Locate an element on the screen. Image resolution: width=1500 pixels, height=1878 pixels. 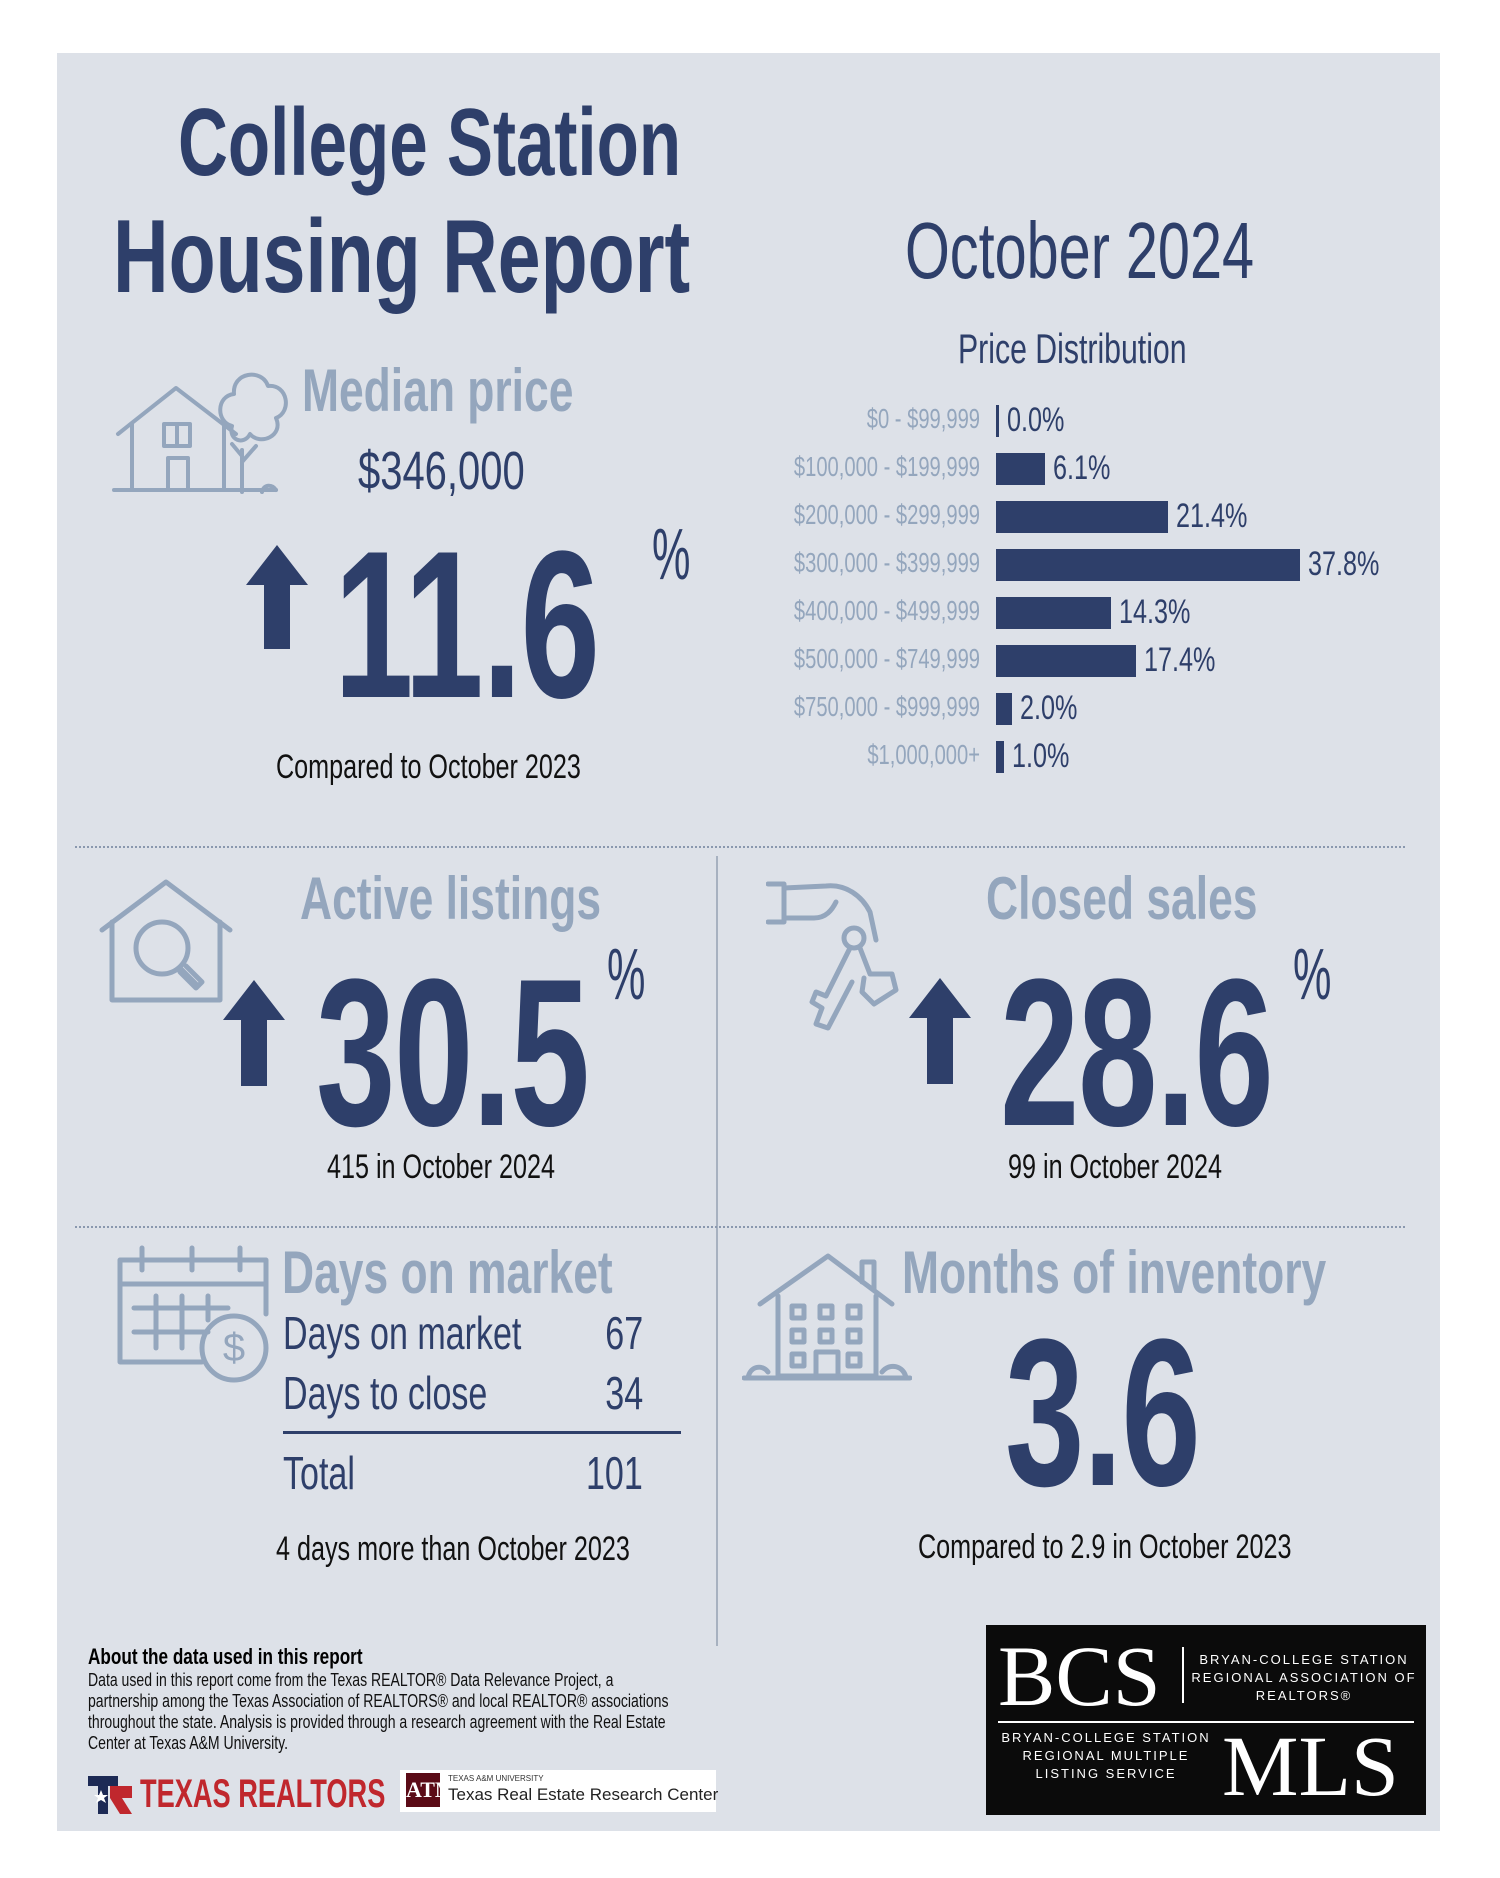
distribution-row: $300,000 - $399,999 37.8% is located at coordinates (1020, 565).